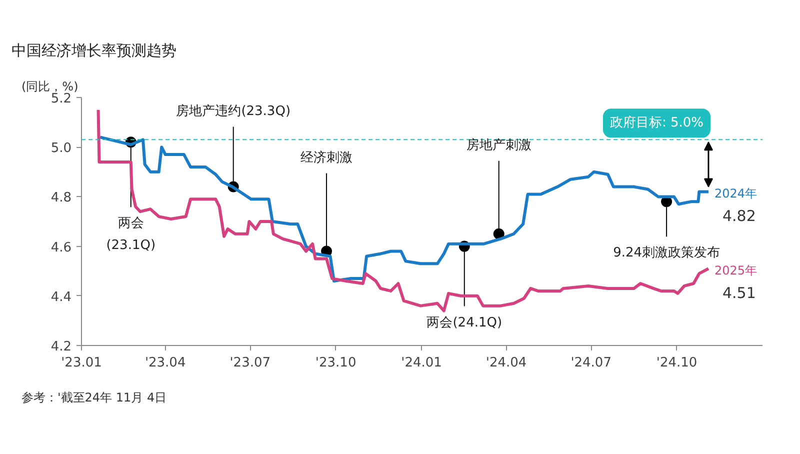 This screenshot has height=454, width=800. What do you see at coordinates (250, 363) in the screenshot?
I see `x-tick-label: '23.07` at bounding box center [250, 363].